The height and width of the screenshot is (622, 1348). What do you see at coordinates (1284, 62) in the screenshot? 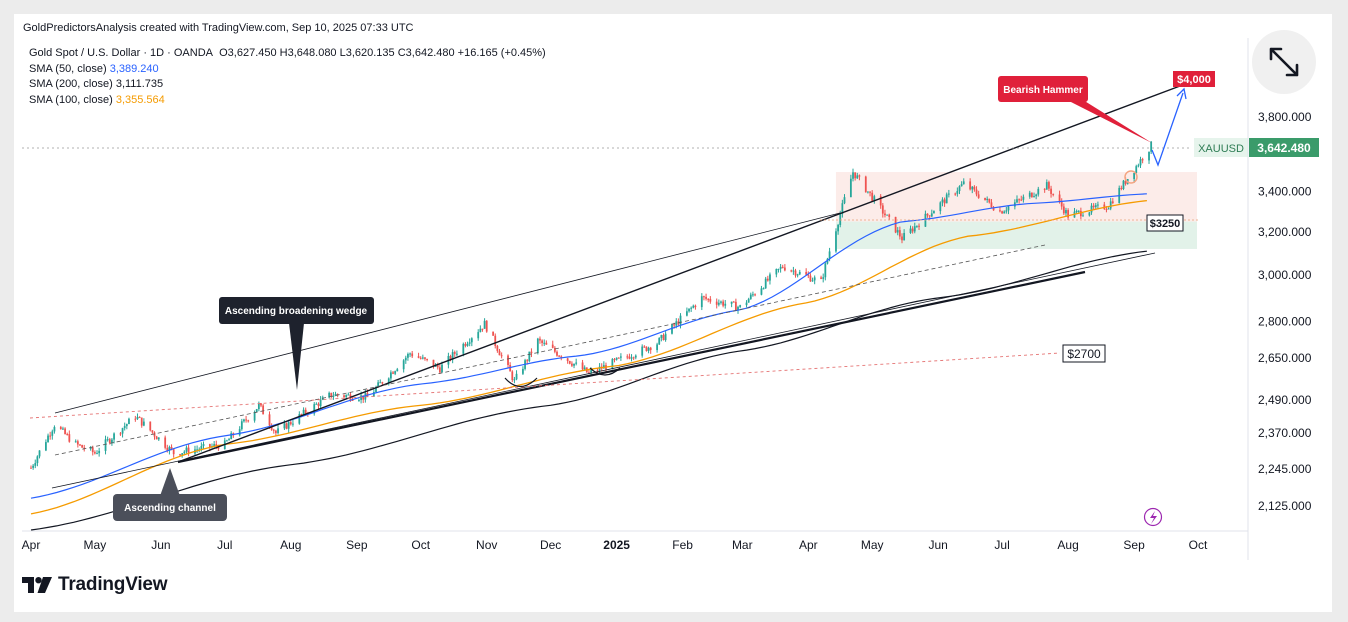
I see `fullscreen-button` at bounding box center [1284, 62].